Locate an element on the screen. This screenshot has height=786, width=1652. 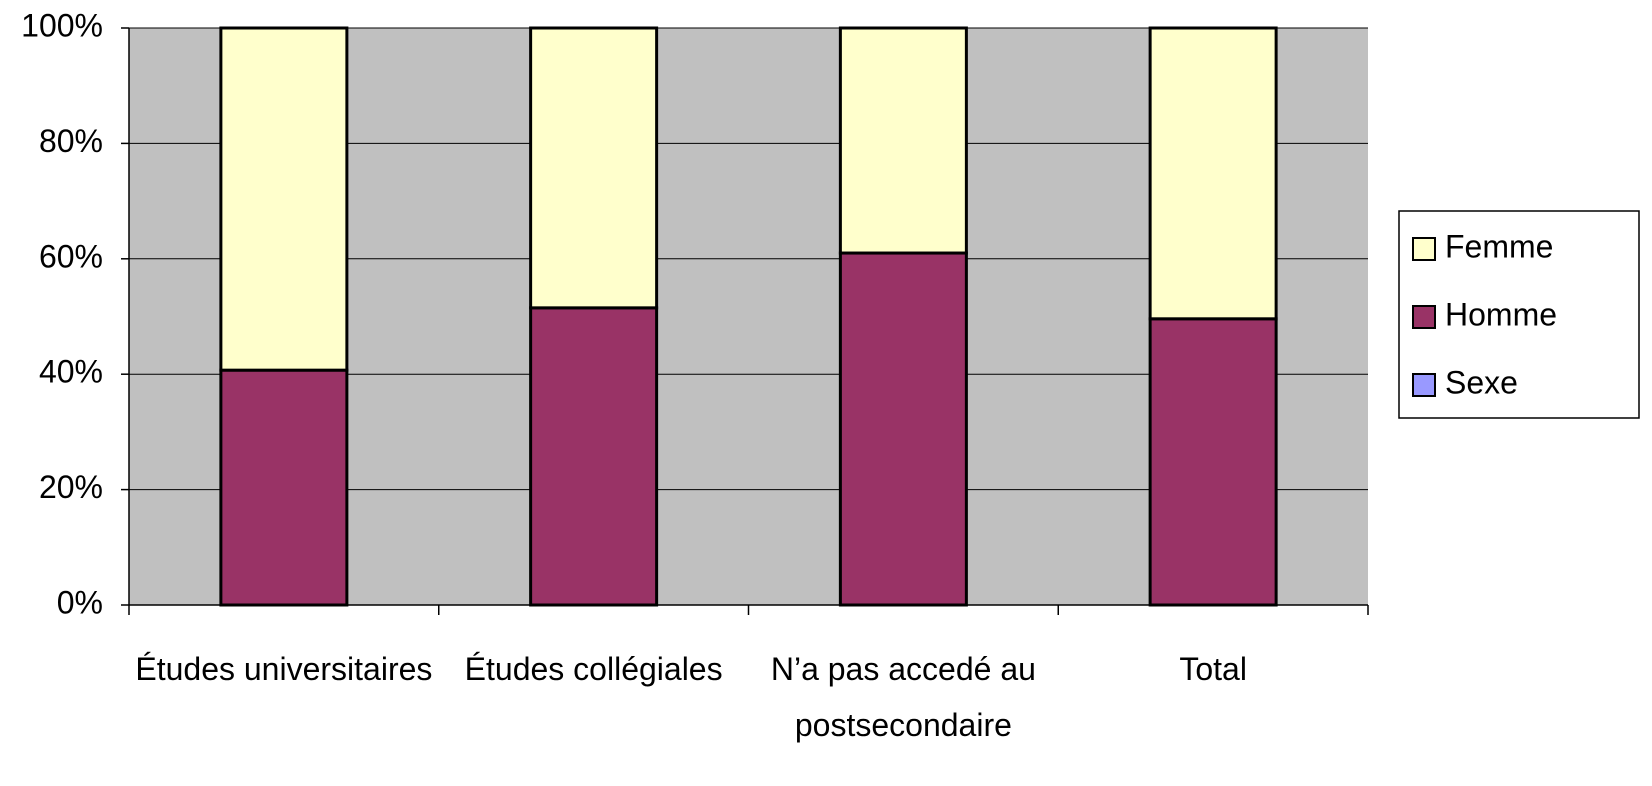
x-tick-label: Études universitaires is located at coordinates (283, 669).